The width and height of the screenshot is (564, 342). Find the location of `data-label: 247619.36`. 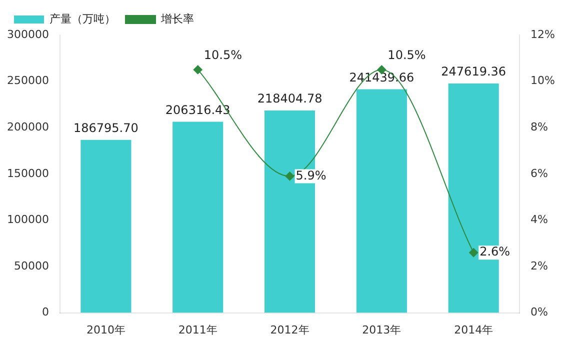

data-label: 247619.36 is located at coordinates (473, 71).